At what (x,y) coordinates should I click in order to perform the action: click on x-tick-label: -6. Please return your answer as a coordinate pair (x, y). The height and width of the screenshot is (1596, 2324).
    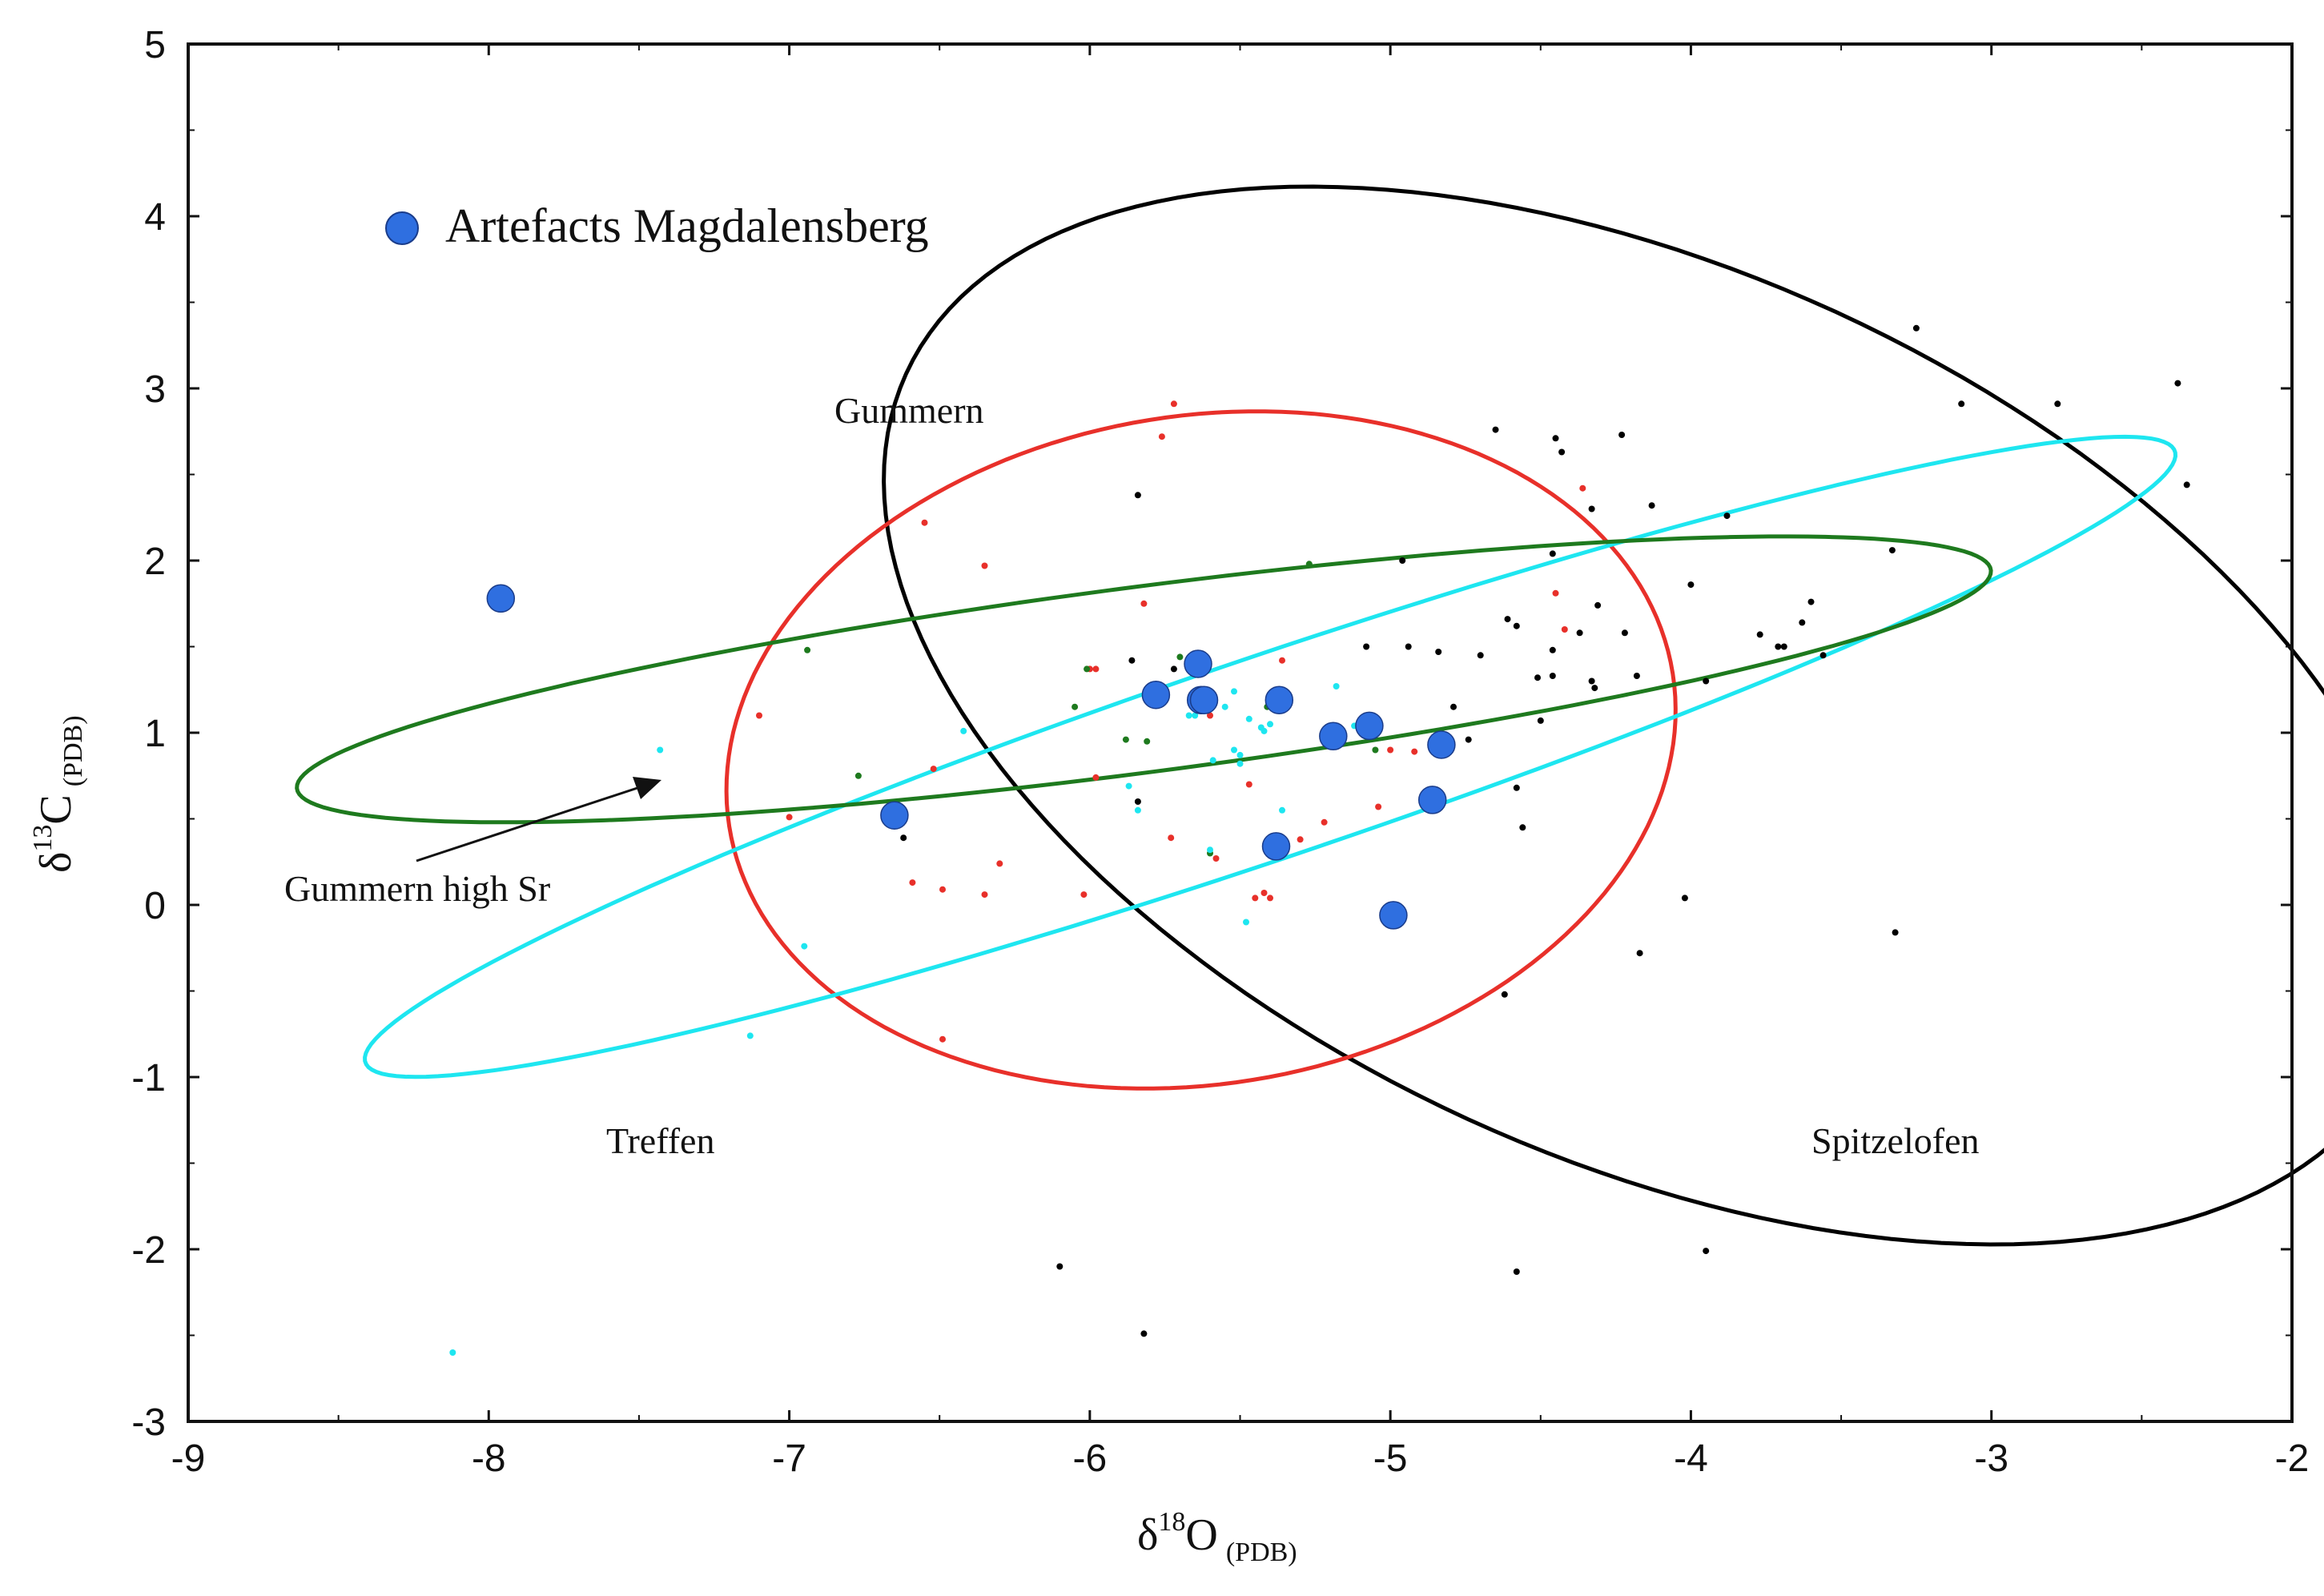
    Looking at the image, I should click on (1090, 1458).